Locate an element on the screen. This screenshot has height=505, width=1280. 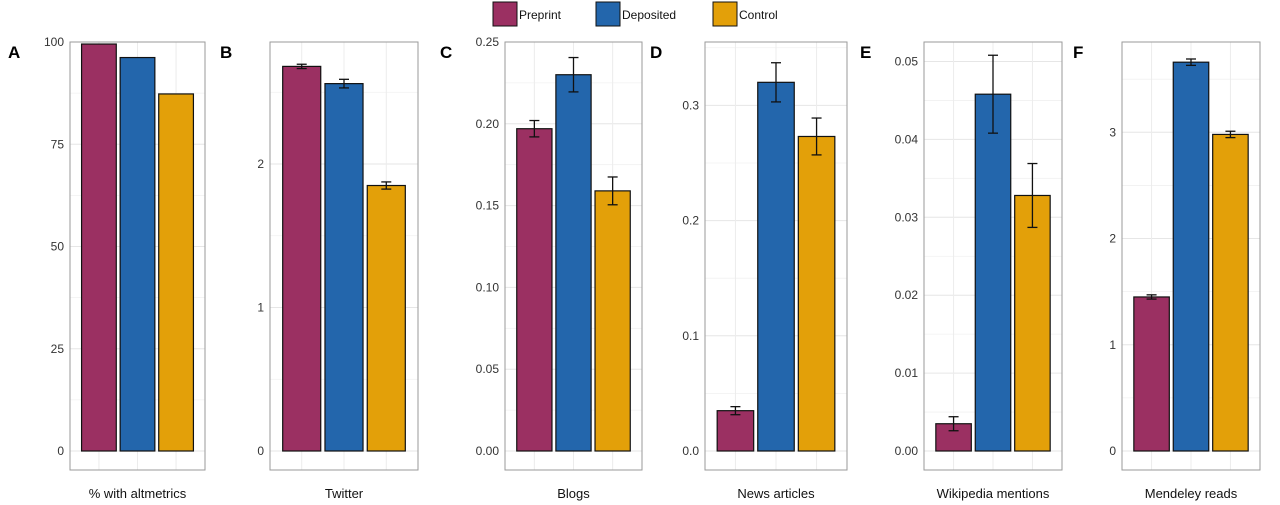
y-tick-label: 0.3 is located at coordinates (690, 105).